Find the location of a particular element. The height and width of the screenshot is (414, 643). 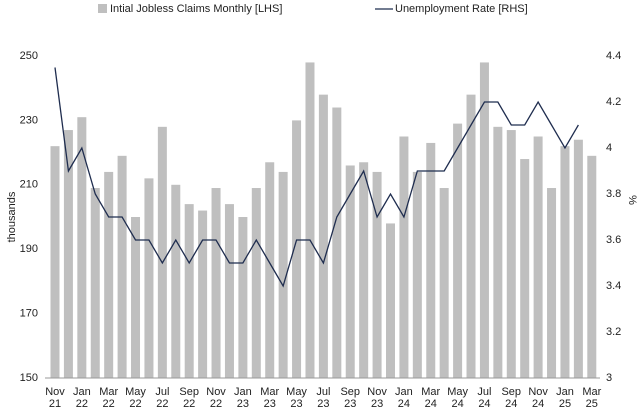

x-tick-label: Jul 24 is located at coordinates (484, 398).